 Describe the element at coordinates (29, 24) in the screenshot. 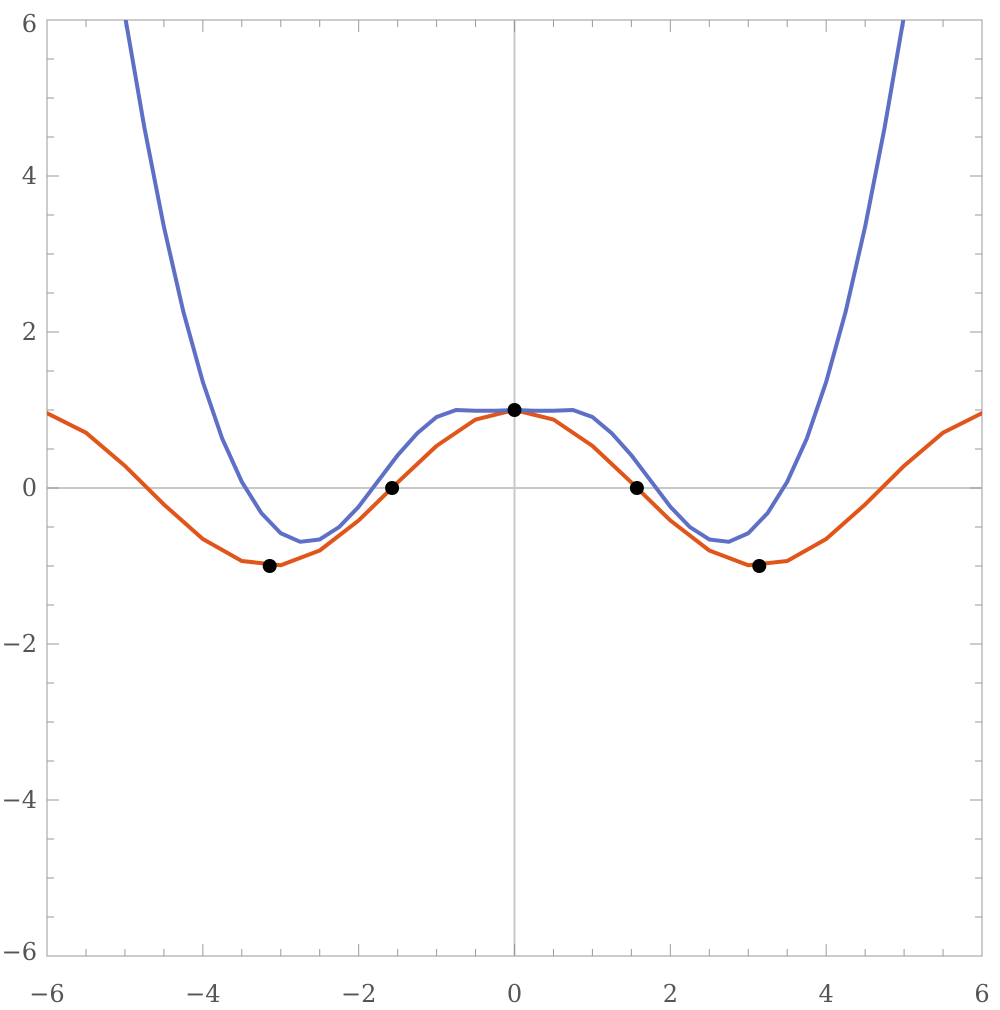

I see `y-tick-label: 6` at that location.